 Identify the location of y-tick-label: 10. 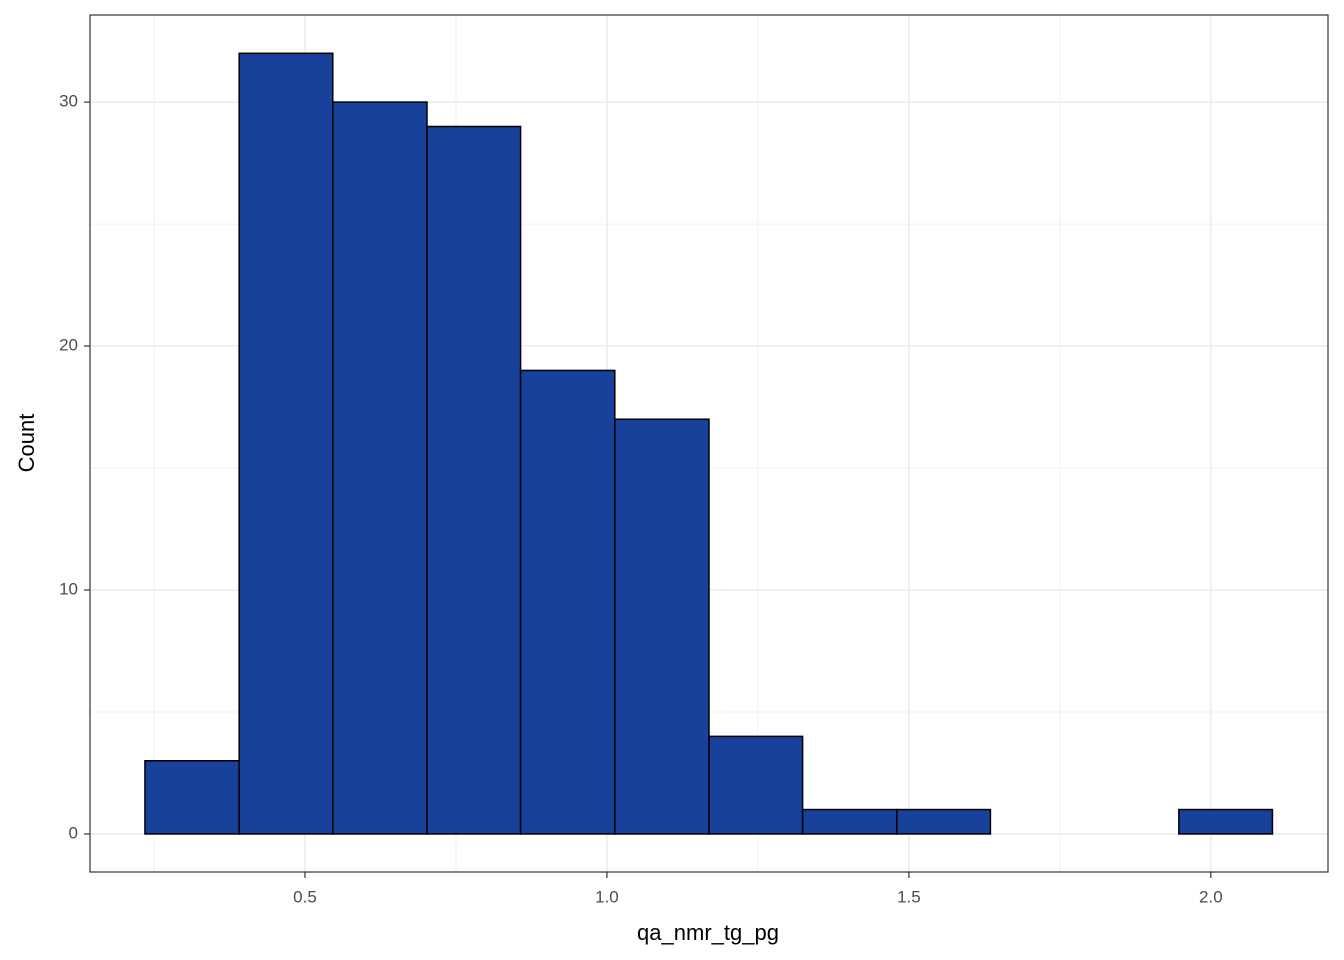
(68, 588).